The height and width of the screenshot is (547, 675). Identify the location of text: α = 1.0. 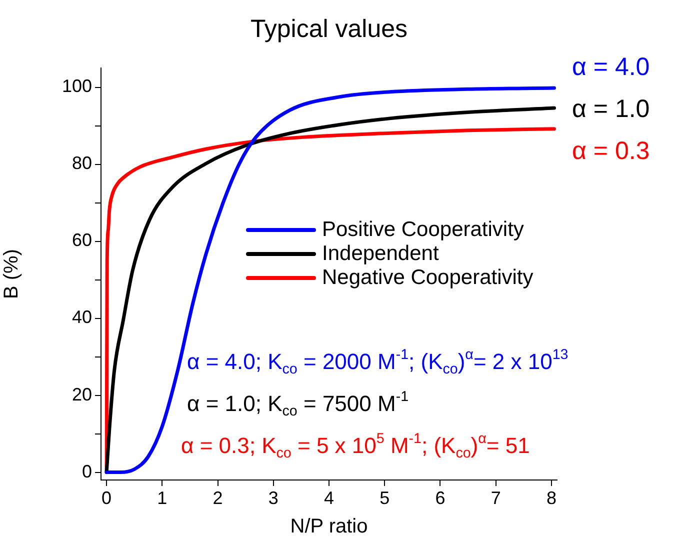
(611, 108).